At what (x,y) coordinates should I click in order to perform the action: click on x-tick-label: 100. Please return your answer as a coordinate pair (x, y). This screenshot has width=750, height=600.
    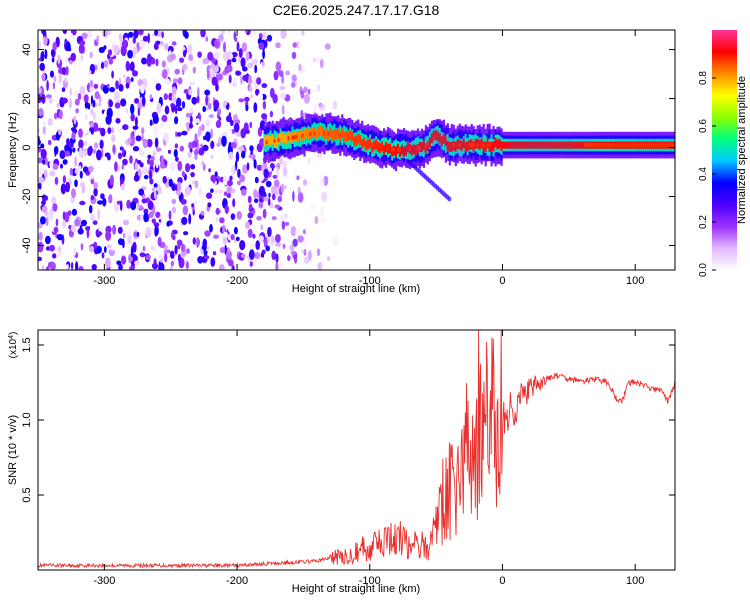
    Looking at the image, I should click on (635, 581).